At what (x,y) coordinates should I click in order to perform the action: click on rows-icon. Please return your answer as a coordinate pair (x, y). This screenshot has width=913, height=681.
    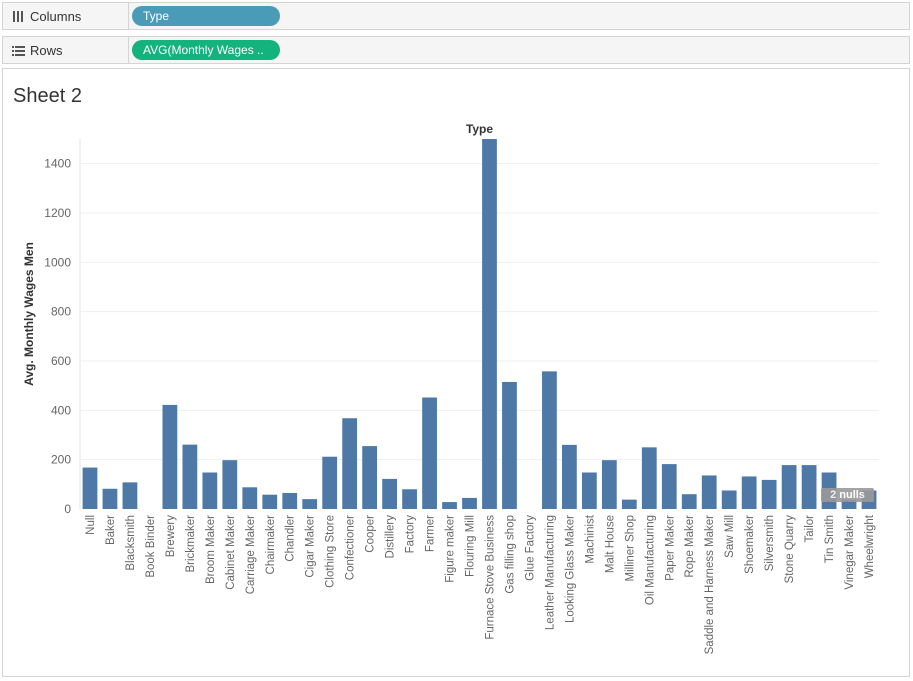
    Looking at the image, I should click on (18, 50).